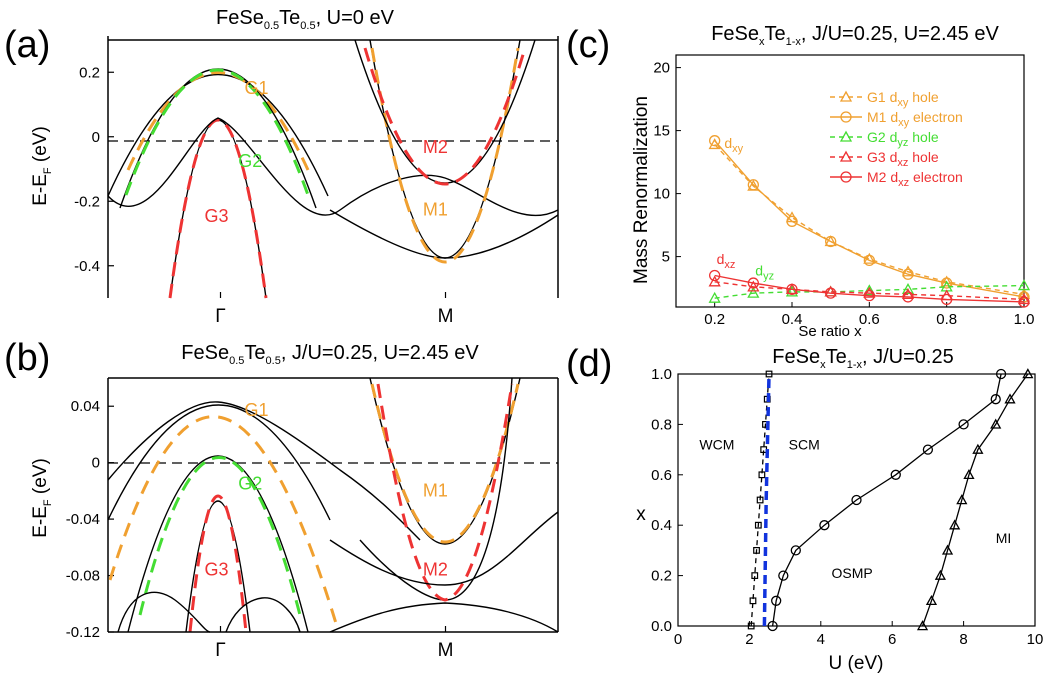  I want to click on ytick-label: 1.0, so click(661, 374).